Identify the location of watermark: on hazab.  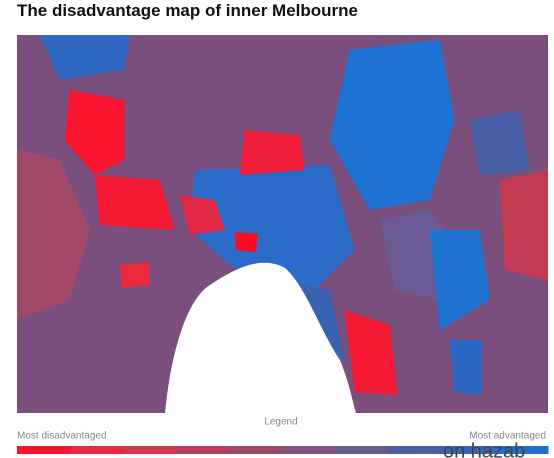
(484, 449).